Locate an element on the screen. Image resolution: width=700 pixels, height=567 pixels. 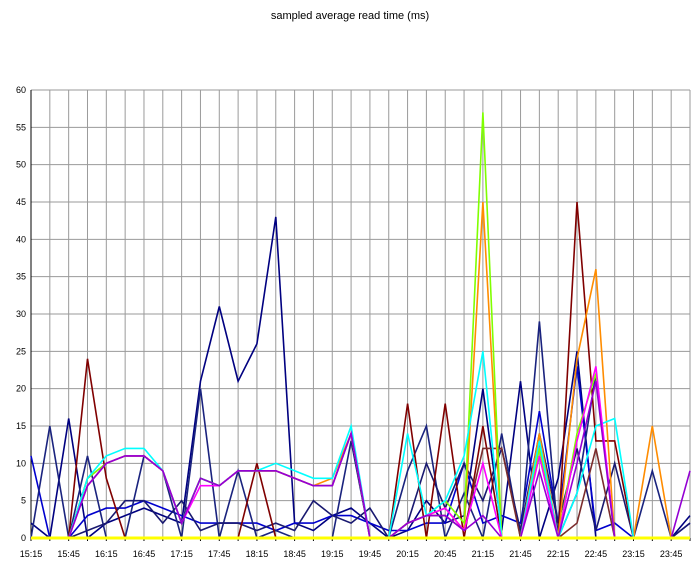
y-tick-label: 60 is located at coordinates (21, 90).